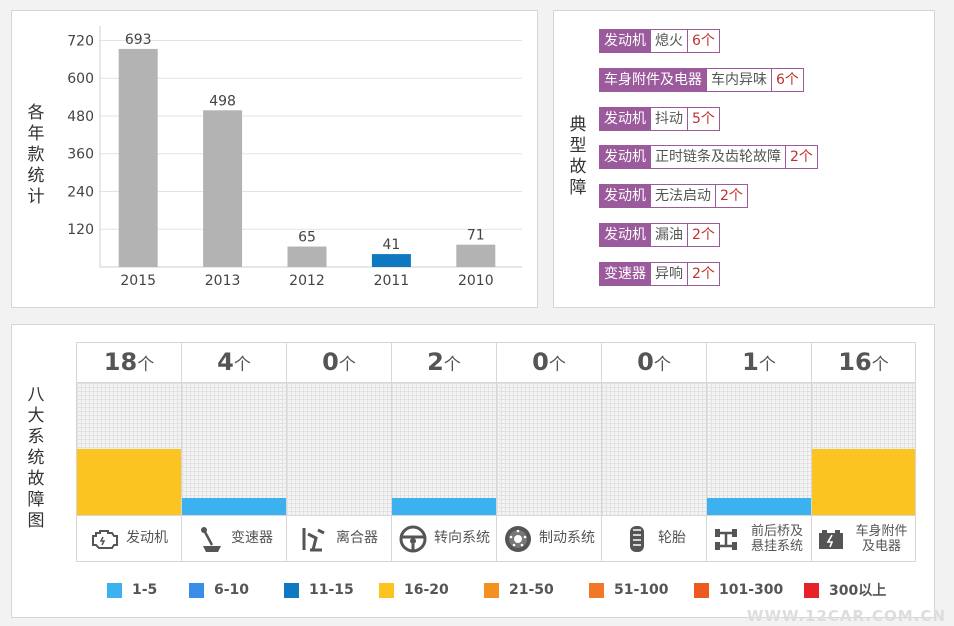 This screenshot has width=954, height=626. What do you see at coordinates (223, 281) in the screenshot?
I see `x-tick-label: 2013` at bounding box center [223, 281].